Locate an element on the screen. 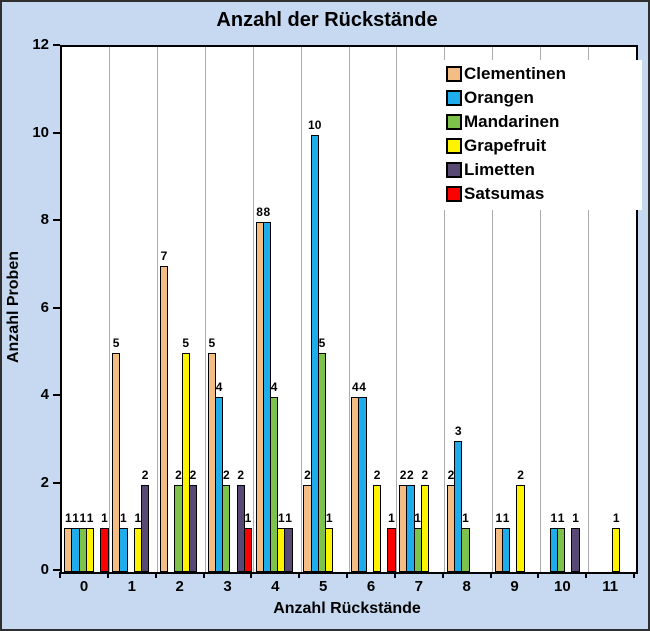 This screenshot has width=650, height=631. y-tick-label: 2 is located at coordinates (44, 482).